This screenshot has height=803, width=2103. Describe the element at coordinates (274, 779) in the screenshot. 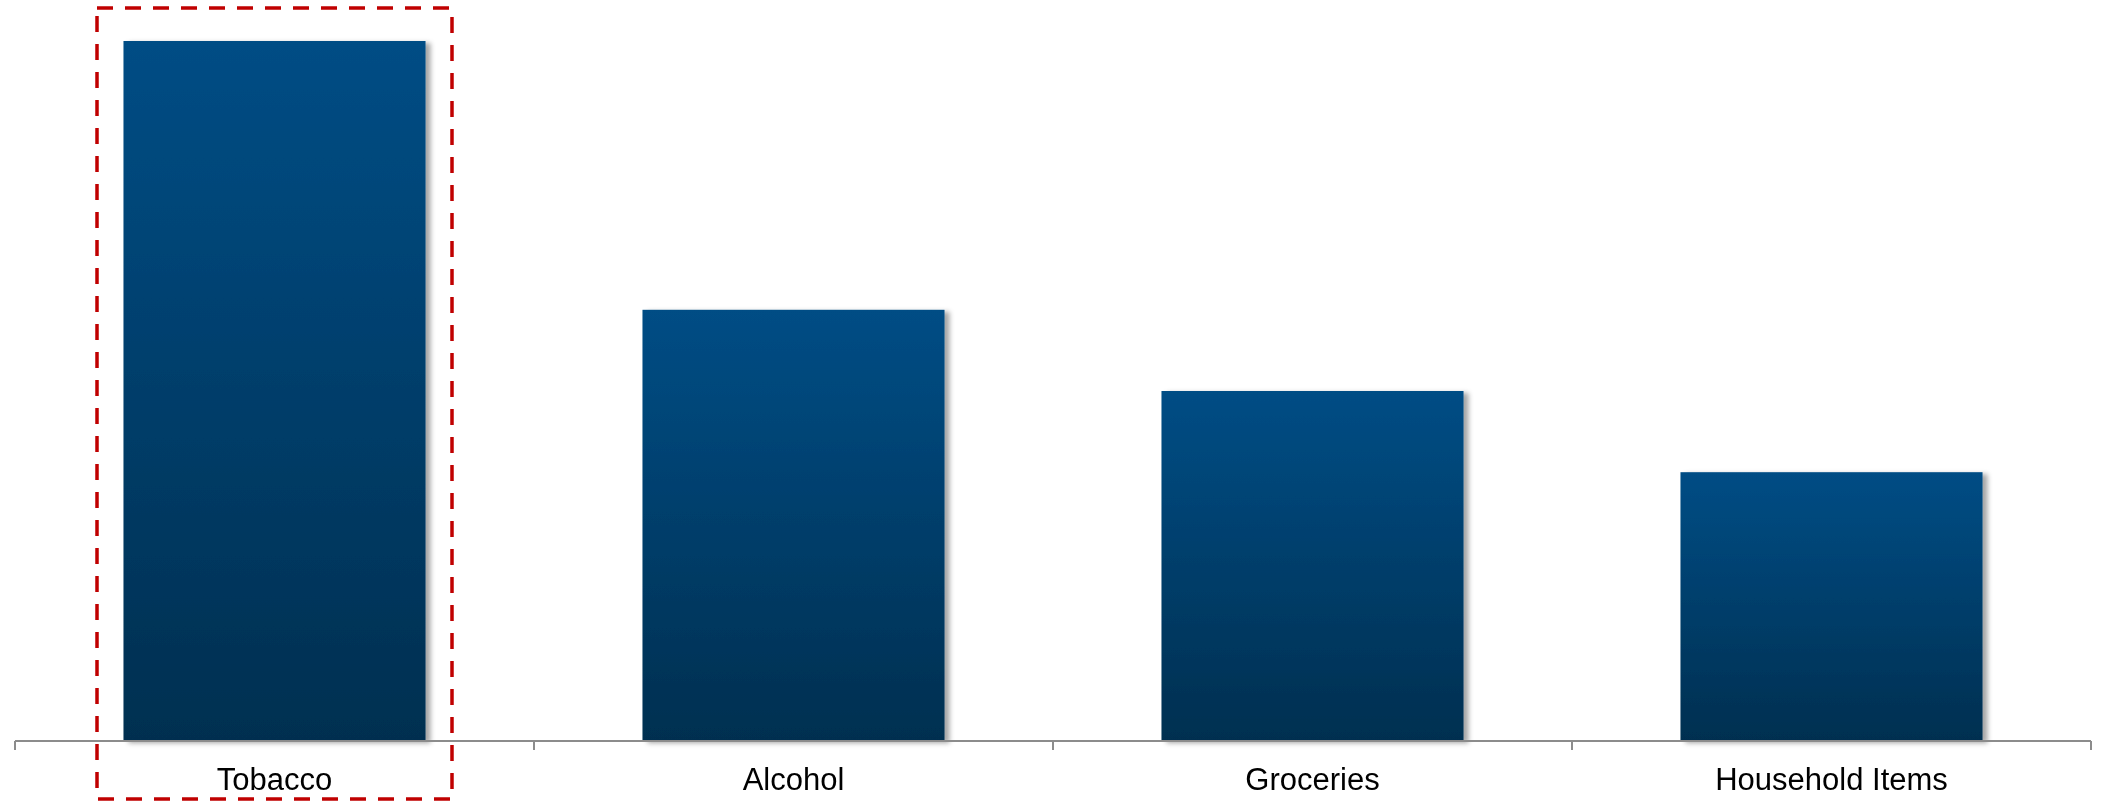

I see `x-tick-label: Tobacco` at that location.